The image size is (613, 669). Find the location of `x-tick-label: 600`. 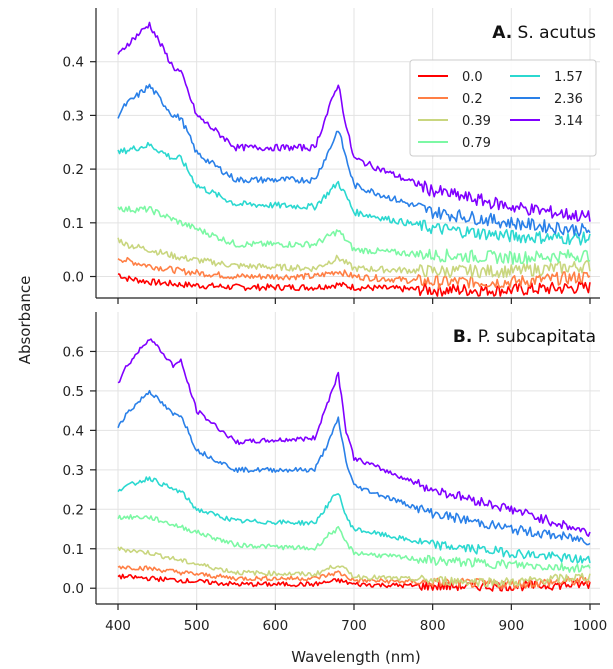

x-tick-label: 600 is located at coordinates (275, 626).